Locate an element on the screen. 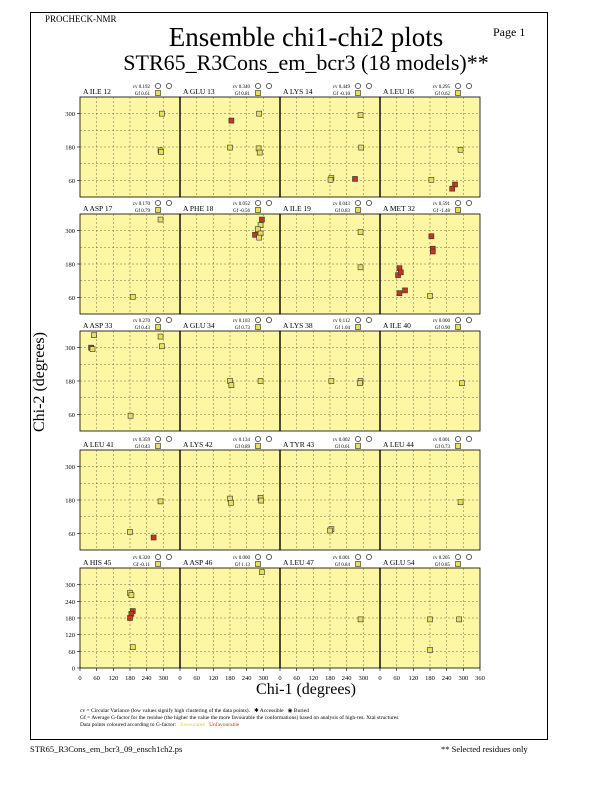  residue-label: A LEU 44 is located at coordinates (398, 444).